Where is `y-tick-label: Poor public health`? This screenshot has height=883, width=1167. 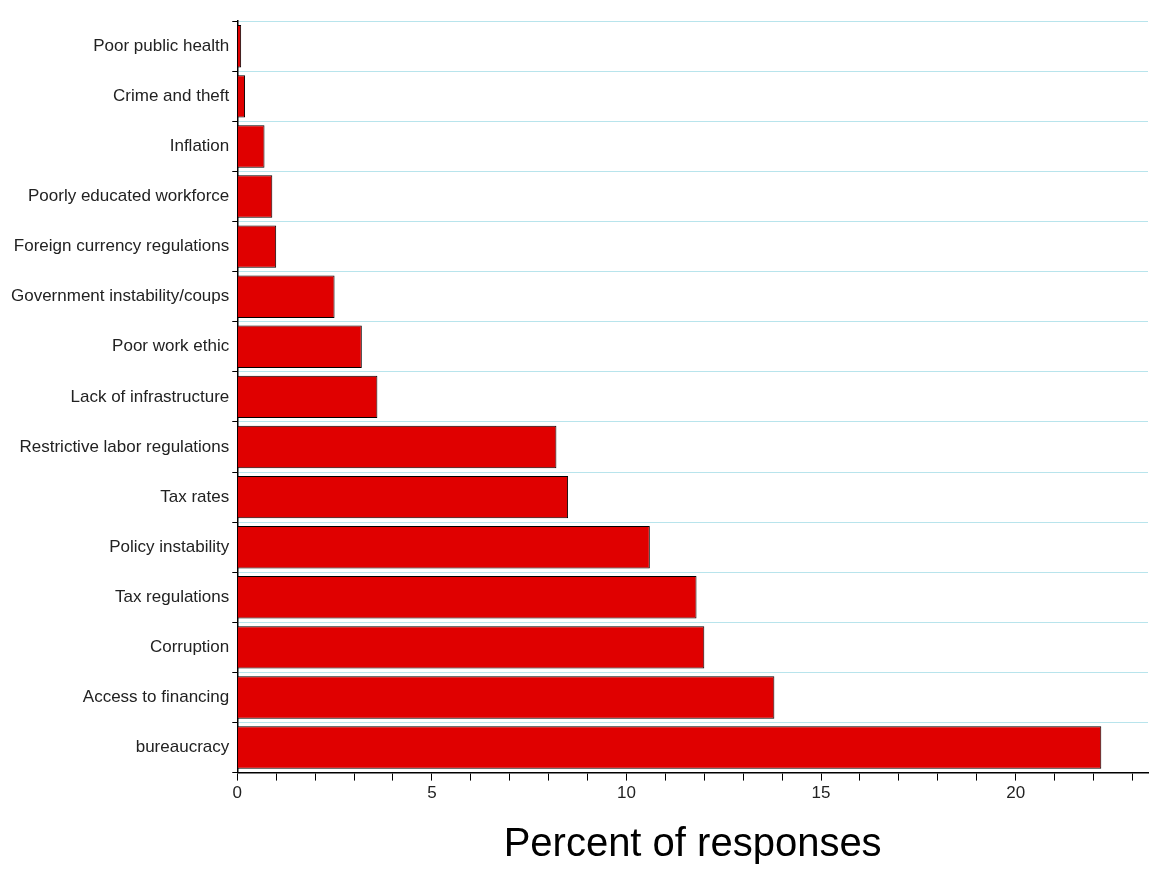
y-tick-label: Poor public health is located at coordinates (161, 45).